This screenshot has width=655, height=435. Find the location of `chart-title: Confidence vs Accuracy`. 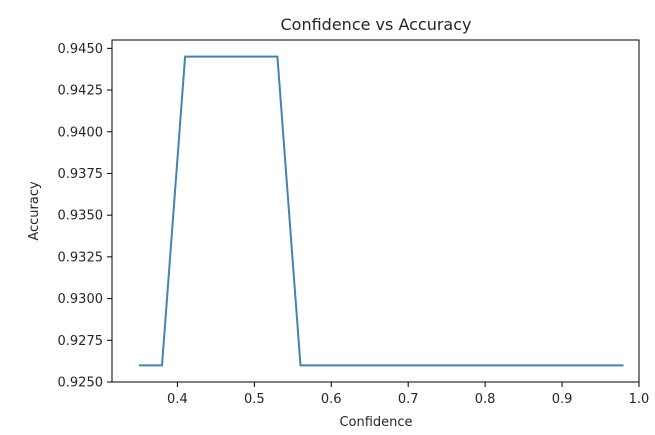

chart-title: Confidence vs Accuracy is located at coordinates (376, 24).